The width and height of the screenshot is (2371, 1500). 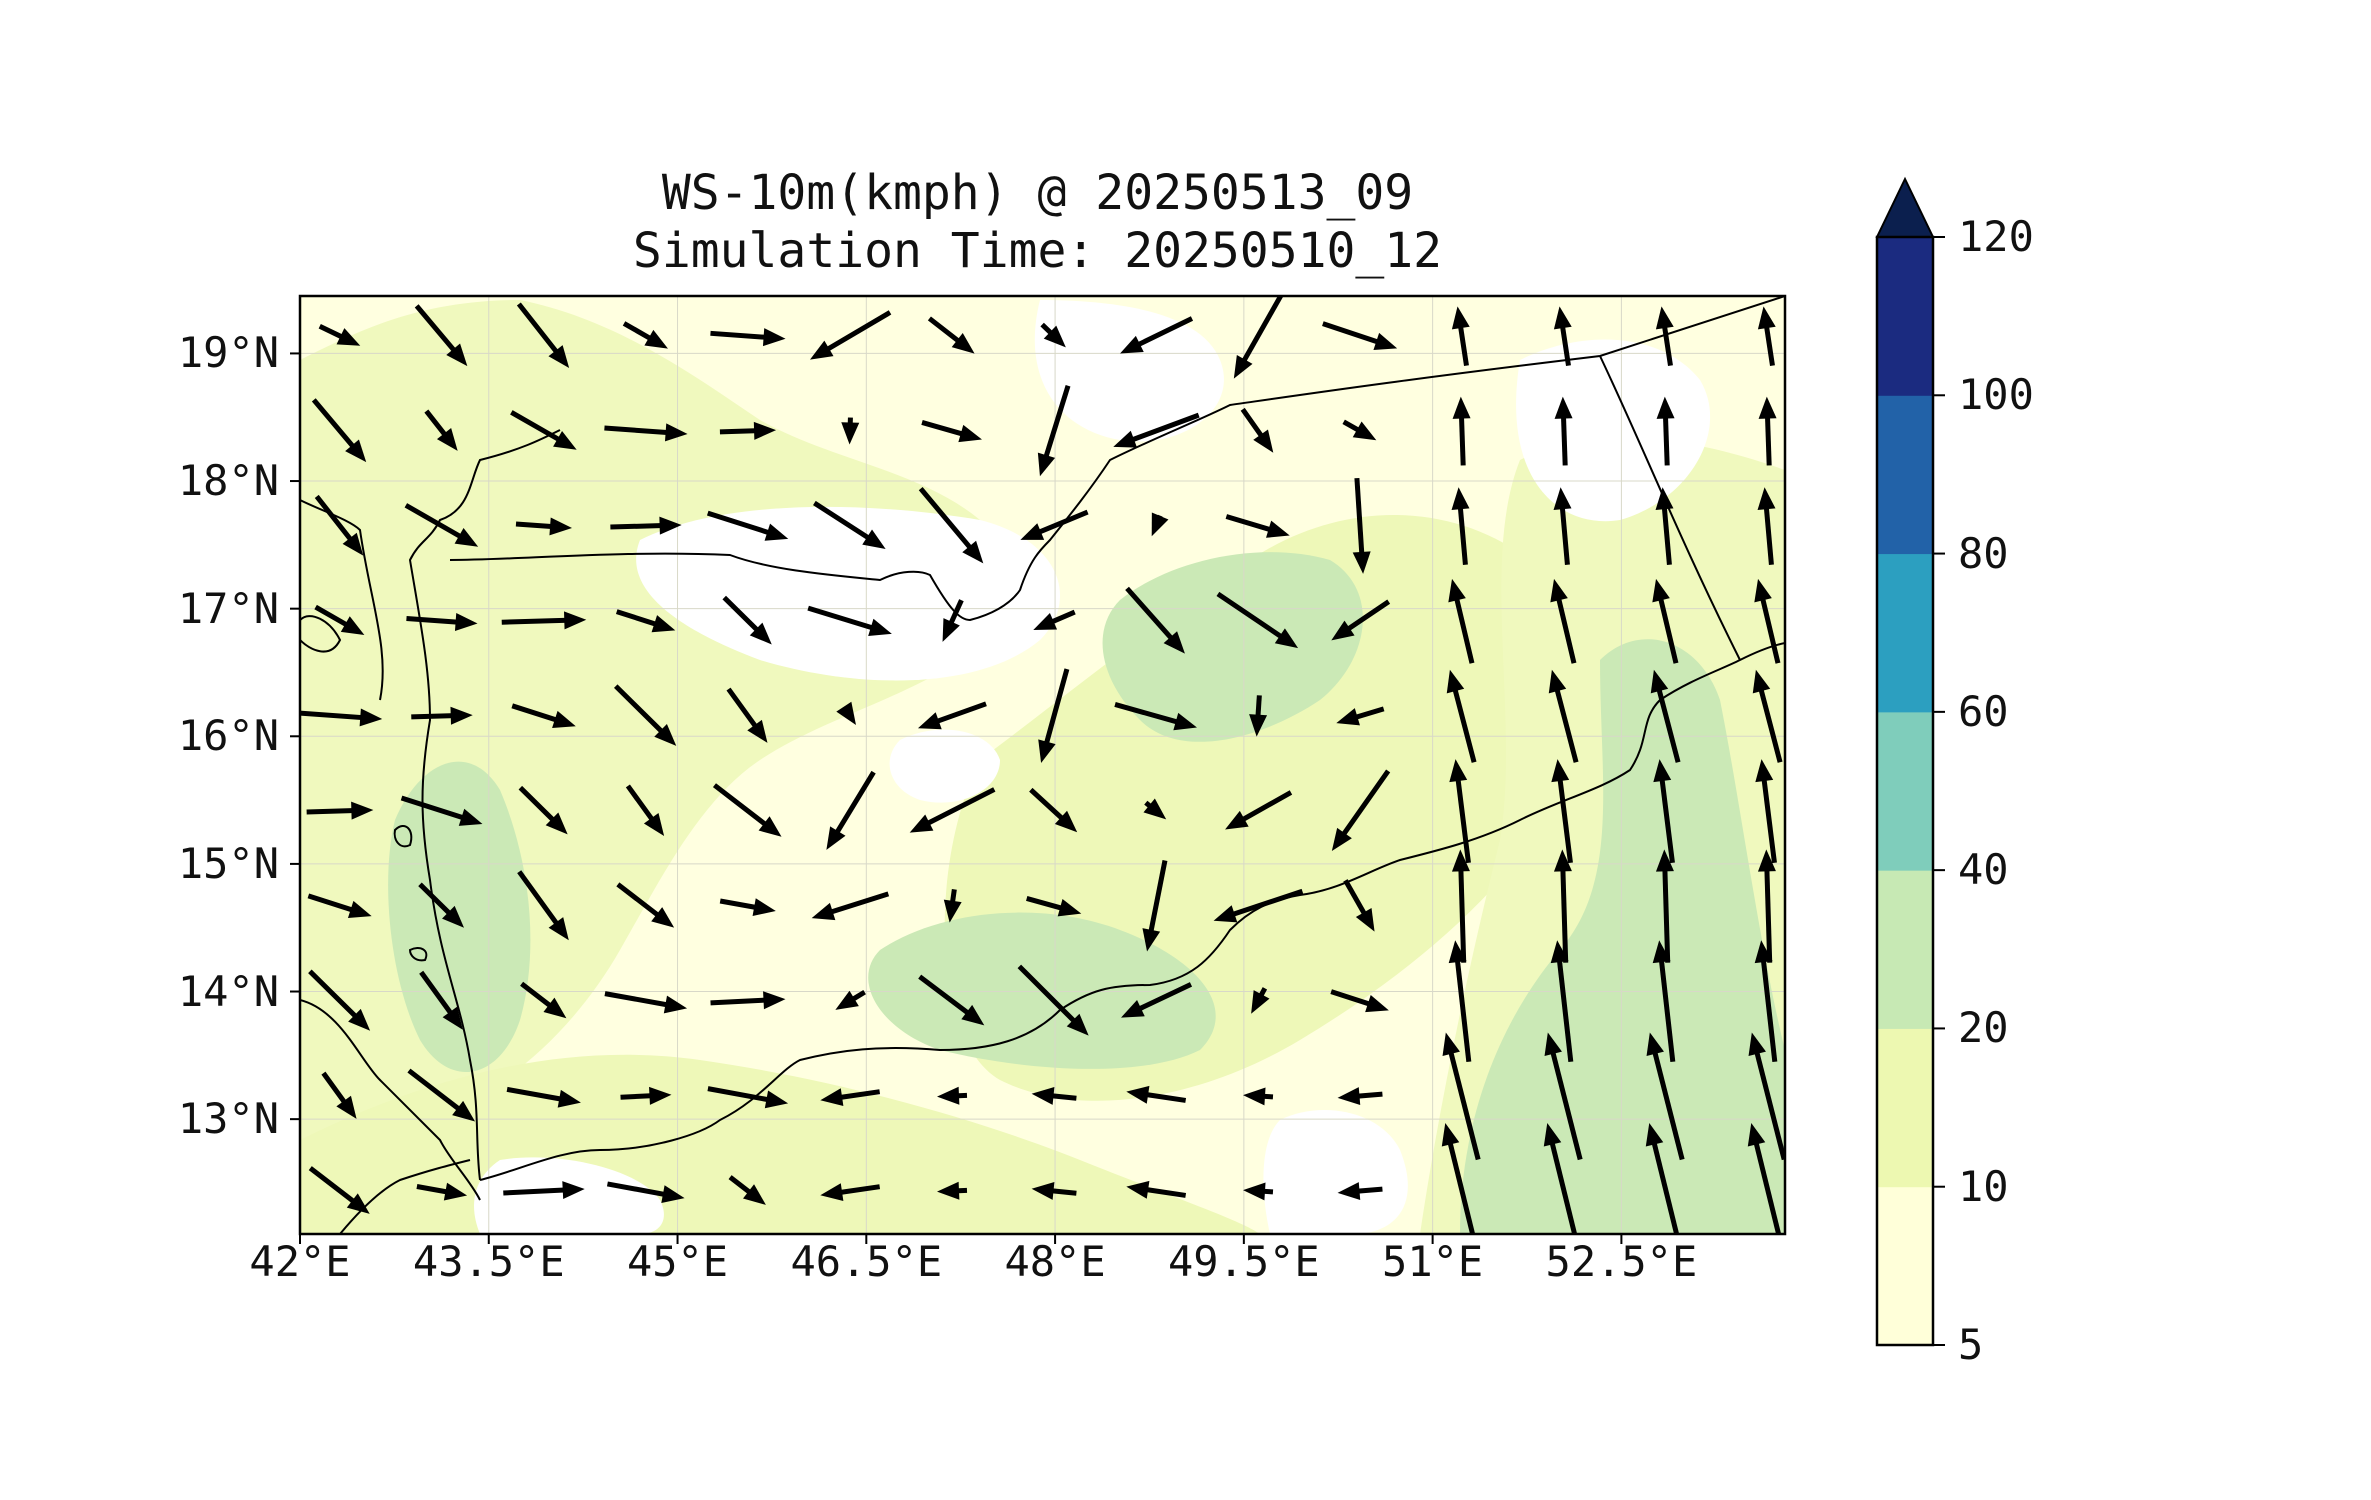 What do you see at coordinates (228, 736) in the screenshot?
I see `y-tick-label: 16°N` at bounding box center [228, 736].